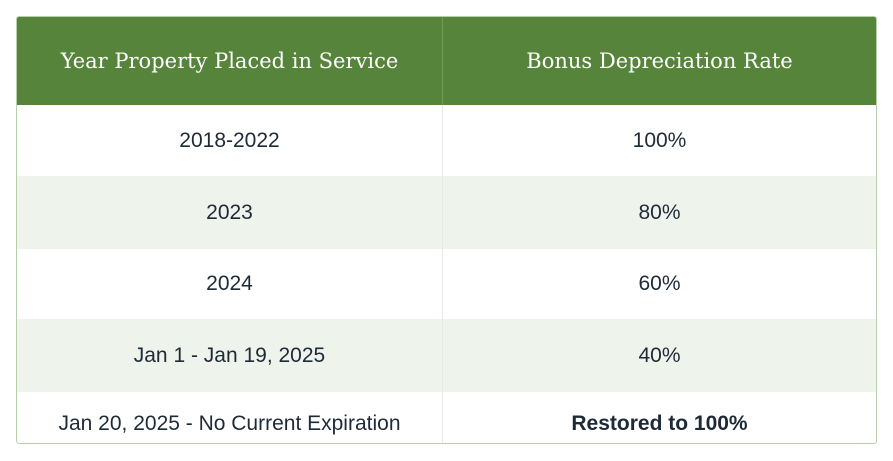  I want to click on table-cell: Restored to 100%, so click(659, 417).